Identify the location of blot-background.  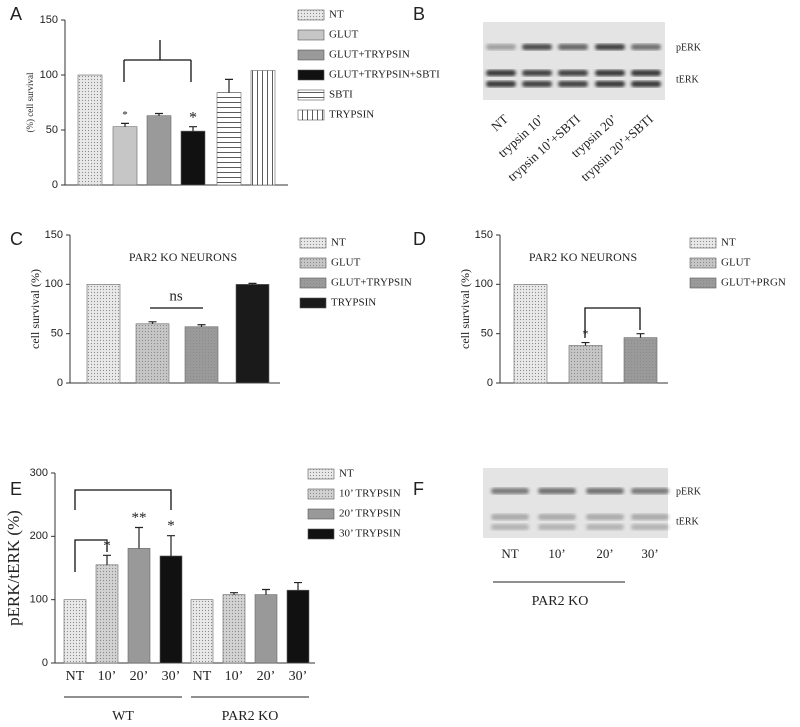
(574, 61).